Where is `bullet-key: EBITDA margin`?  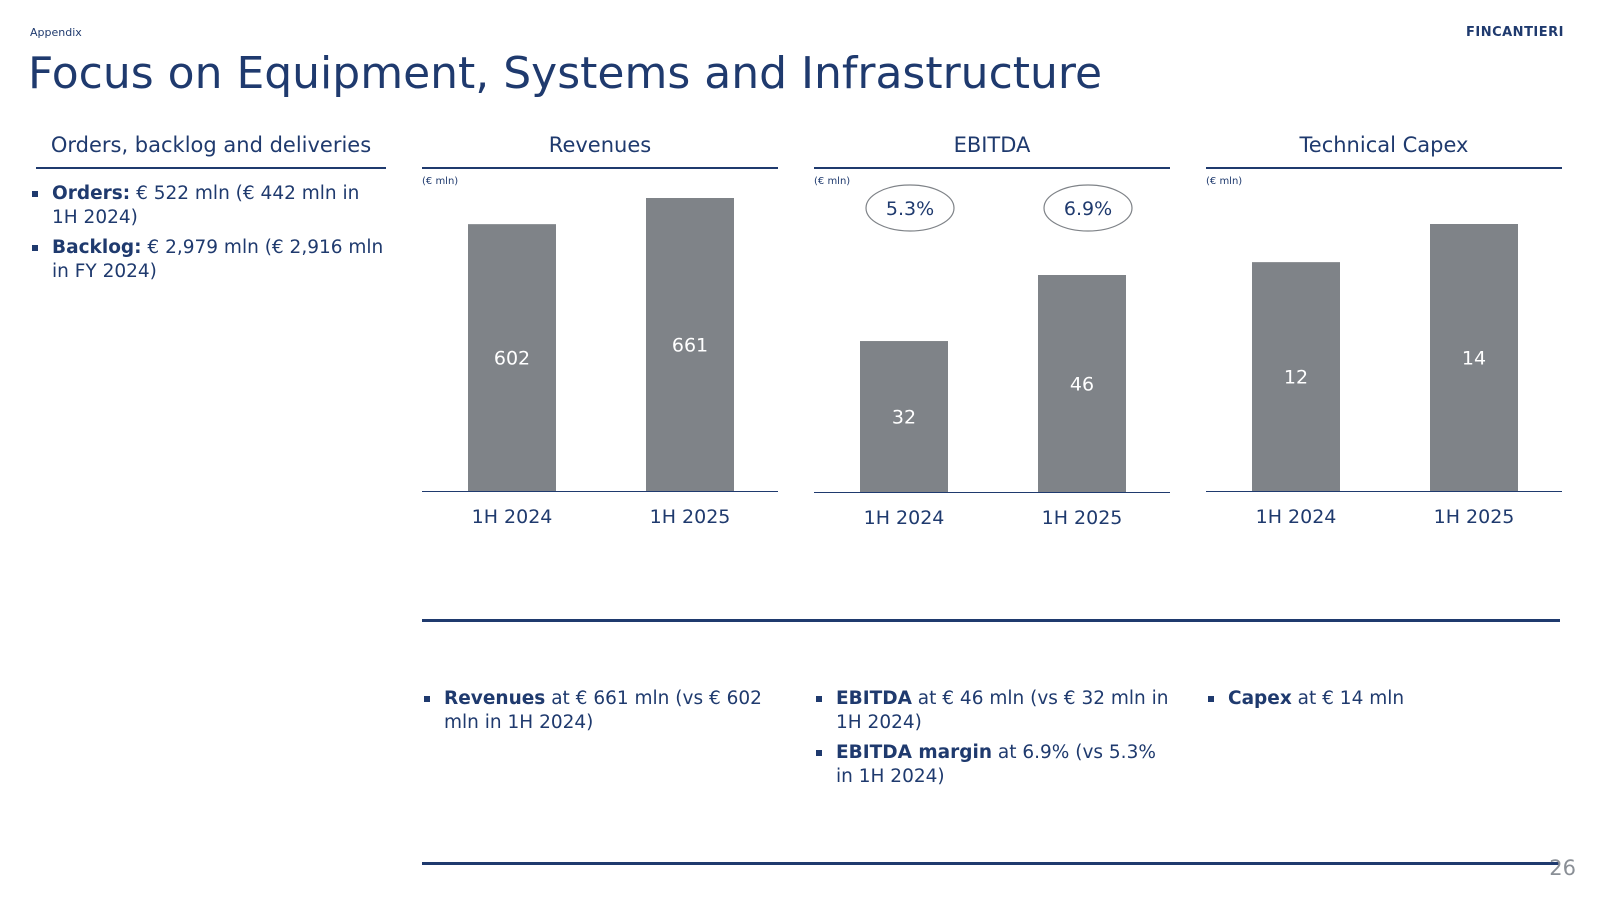
bullet-key: EBITDA margin is located at coordinates (914, 752).